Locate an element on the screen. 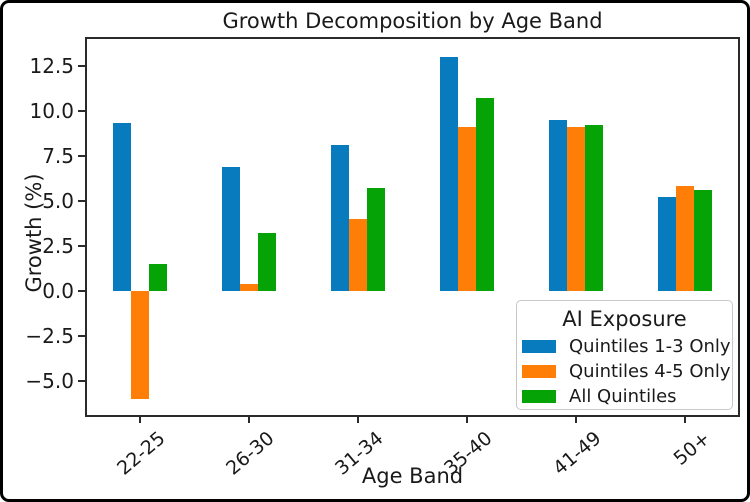  chart-bar-s0-c1 is located at coordinates (230, 228).